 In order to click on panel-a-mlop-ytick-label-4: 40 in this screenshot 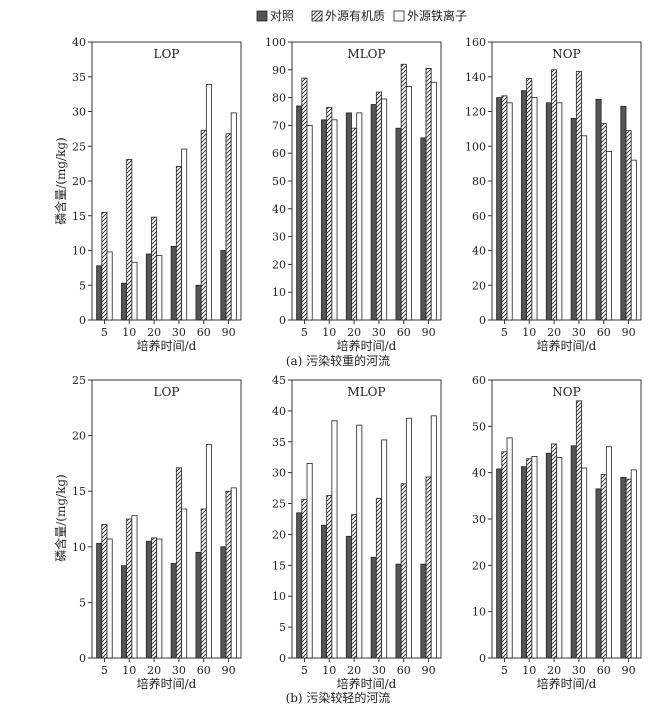, I will do `click(279, 209)`.